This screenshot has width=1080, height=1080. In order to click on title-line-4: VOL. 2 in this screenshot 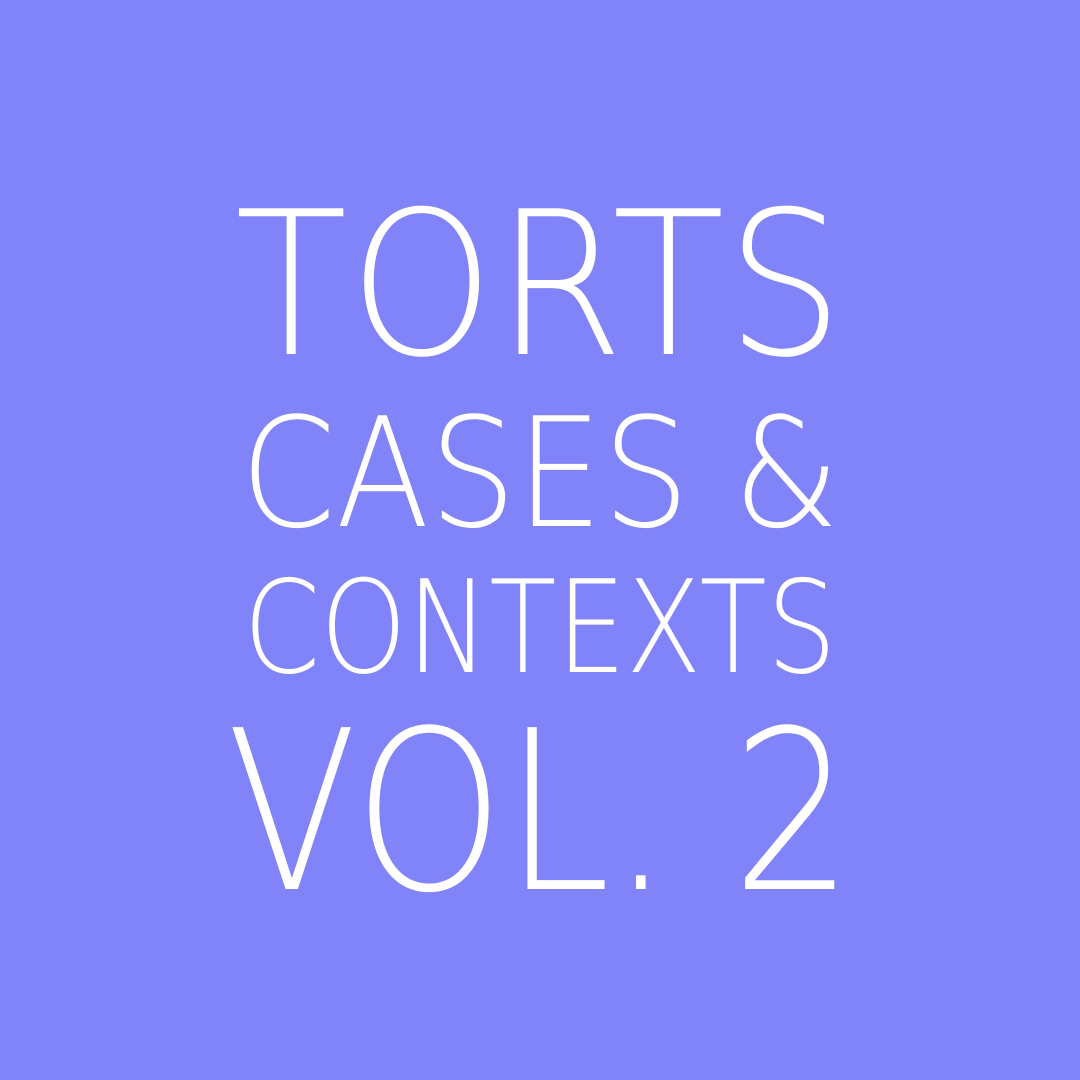, I will do `click(540, 813)`.